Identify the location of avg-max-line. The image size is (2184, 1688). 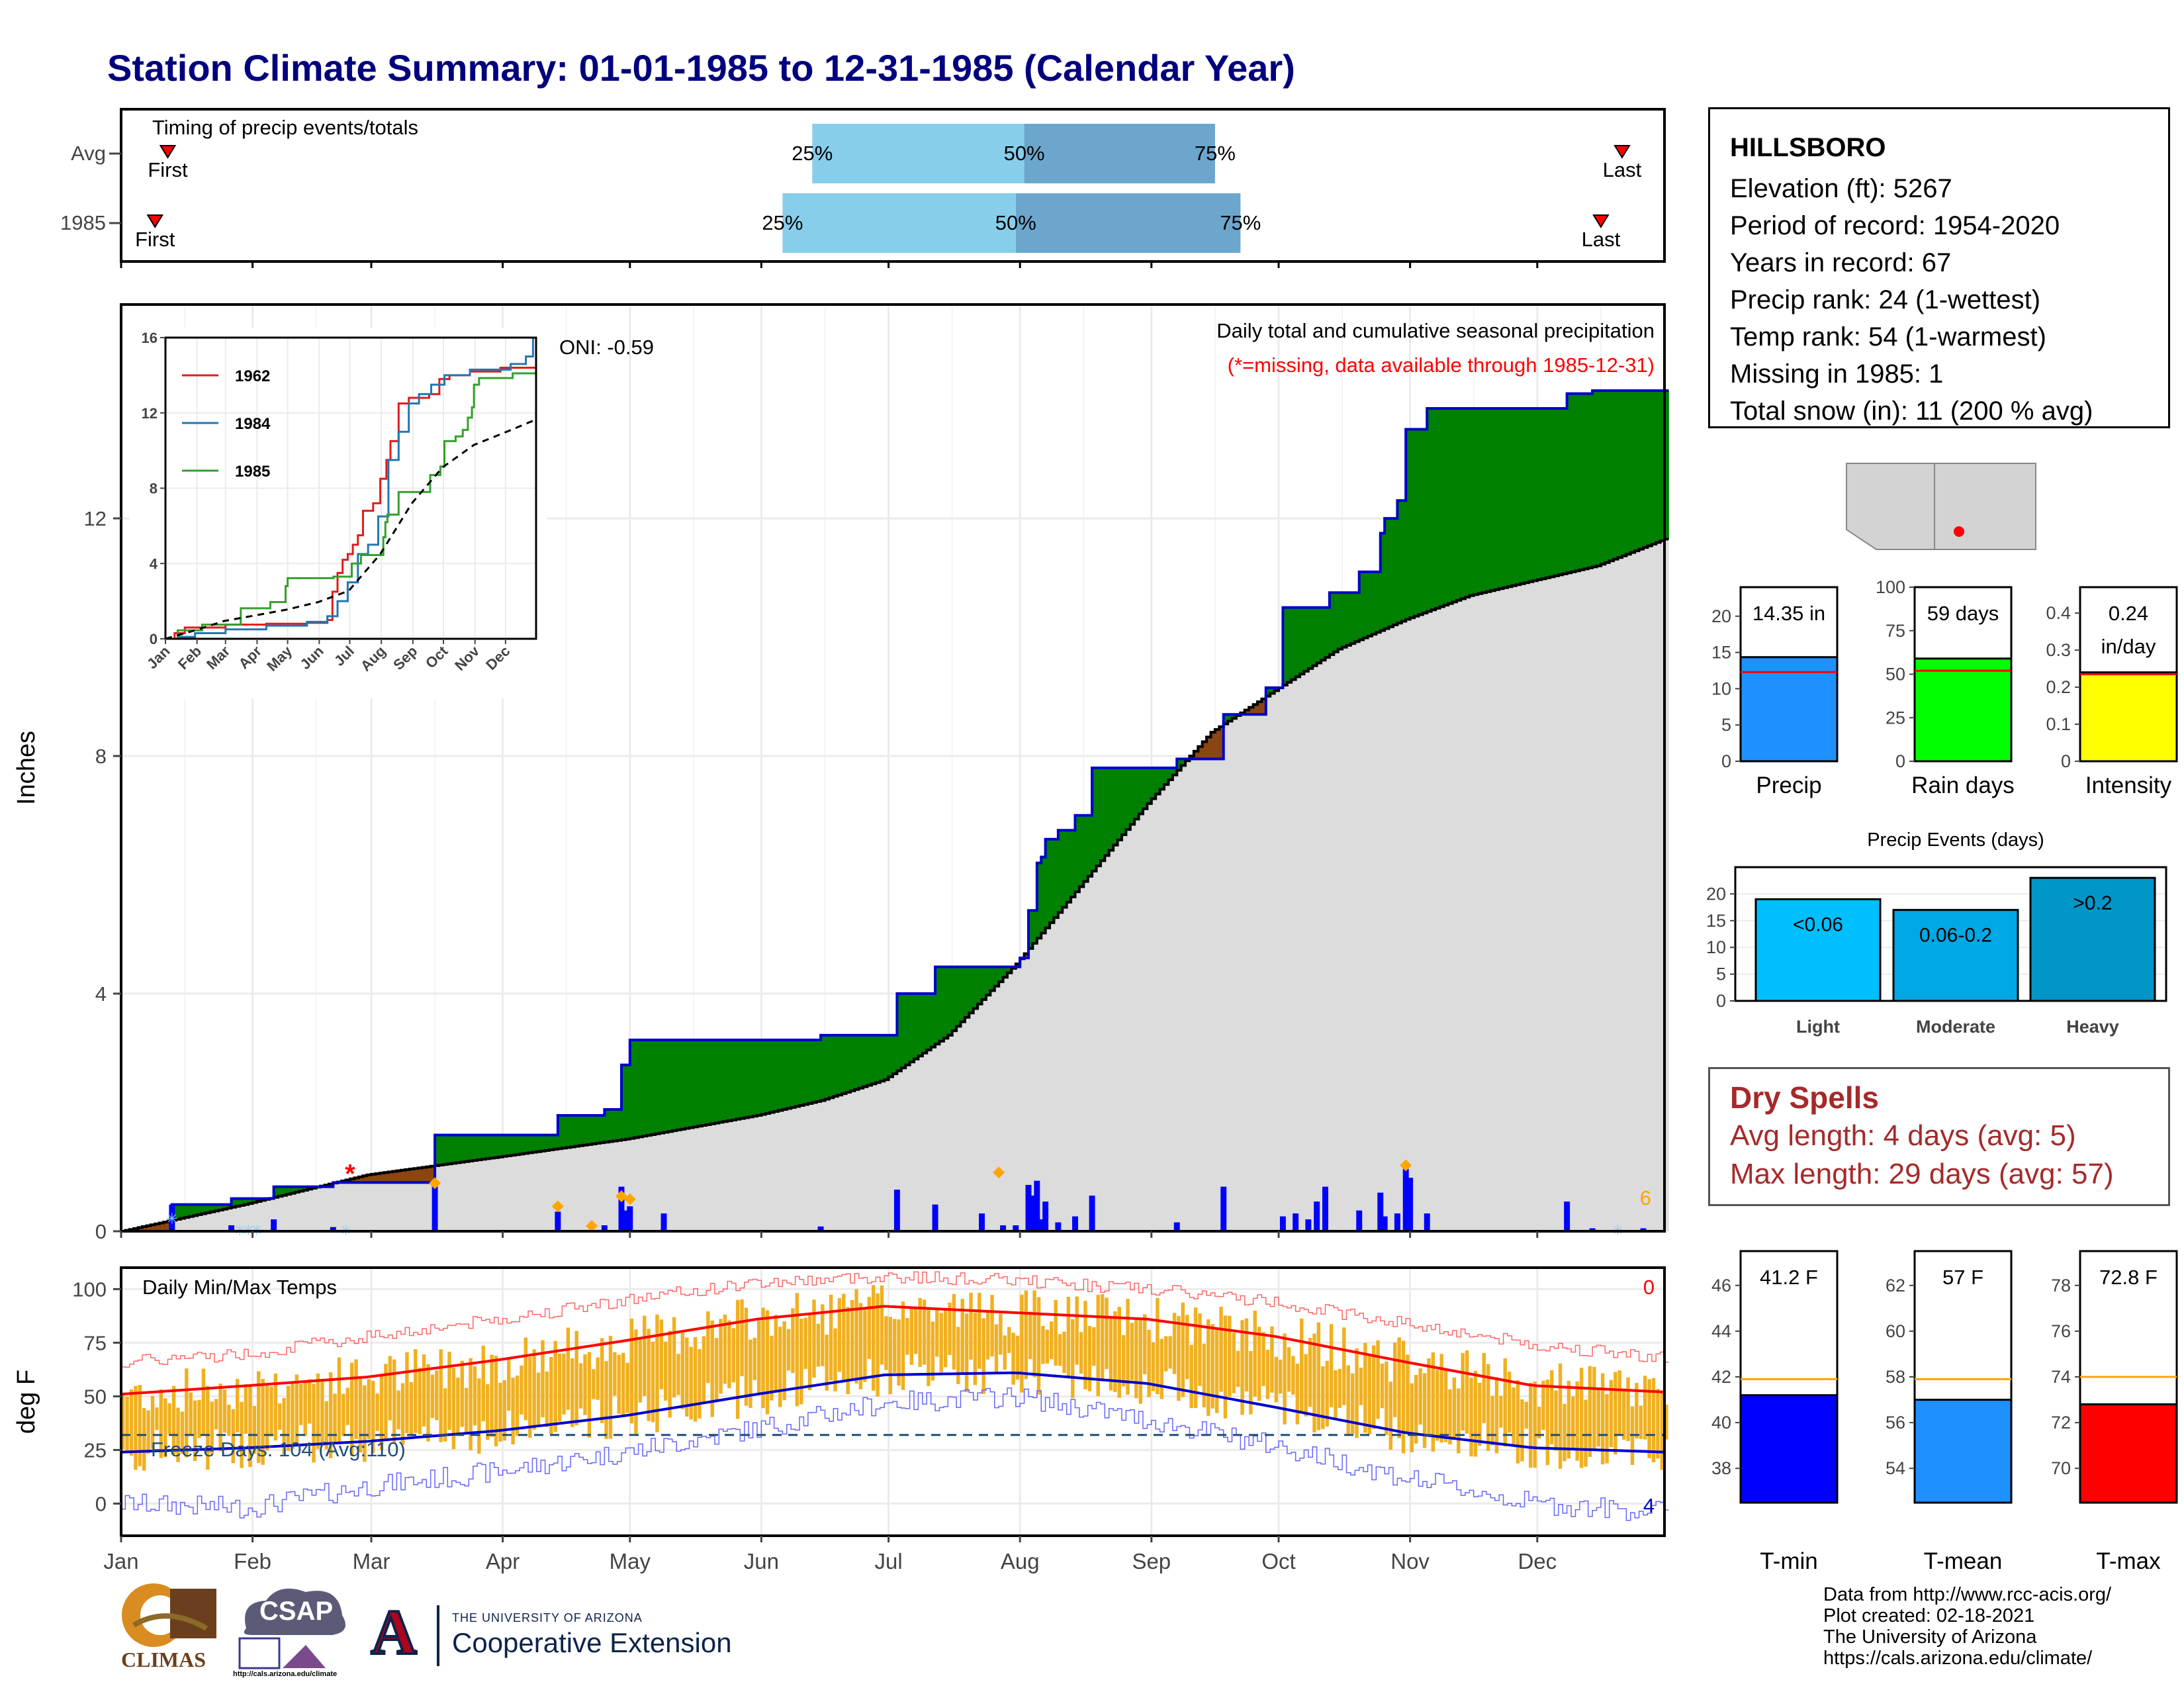
(893, 1350).